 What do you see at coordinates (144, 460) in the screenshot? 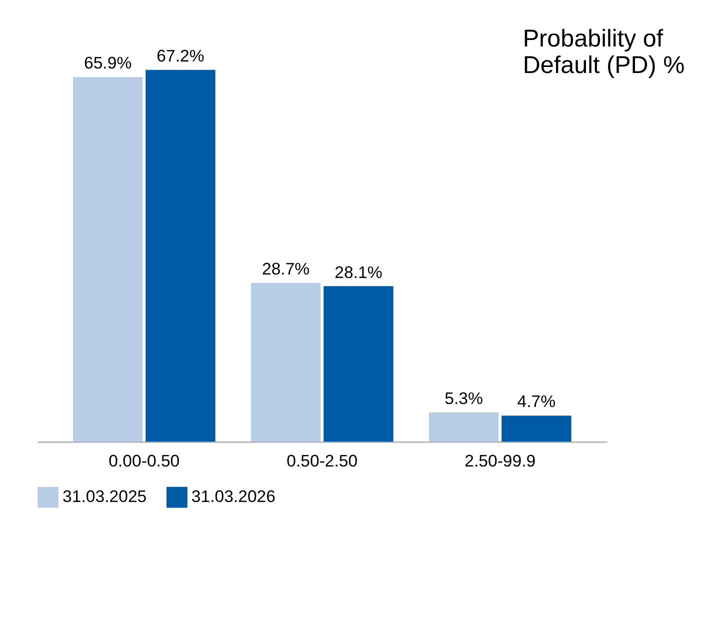
I see `x-tick-label: 0.00-0.50` at bounding box center [144, 460].